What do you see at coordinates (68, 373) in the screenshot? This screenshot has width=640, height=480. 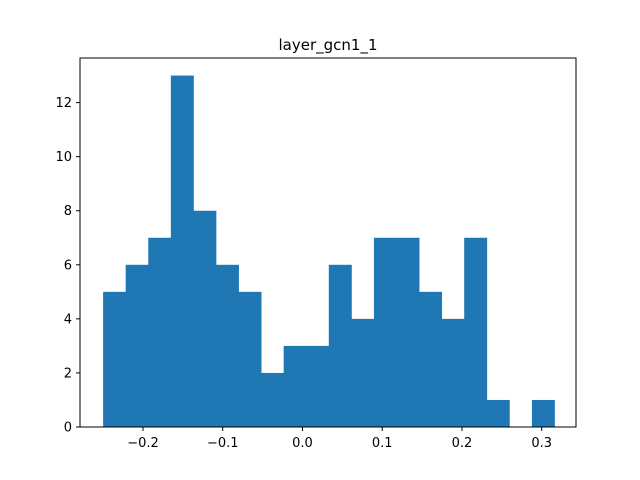 I see `y-tick-label: 2` at bounding box center [68, 373].